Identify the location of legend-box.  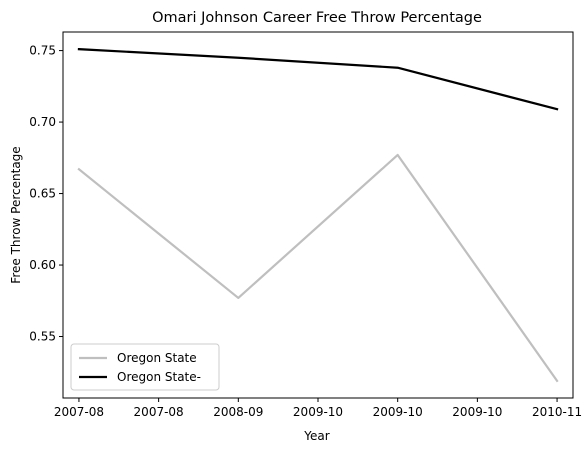
(145, 367).